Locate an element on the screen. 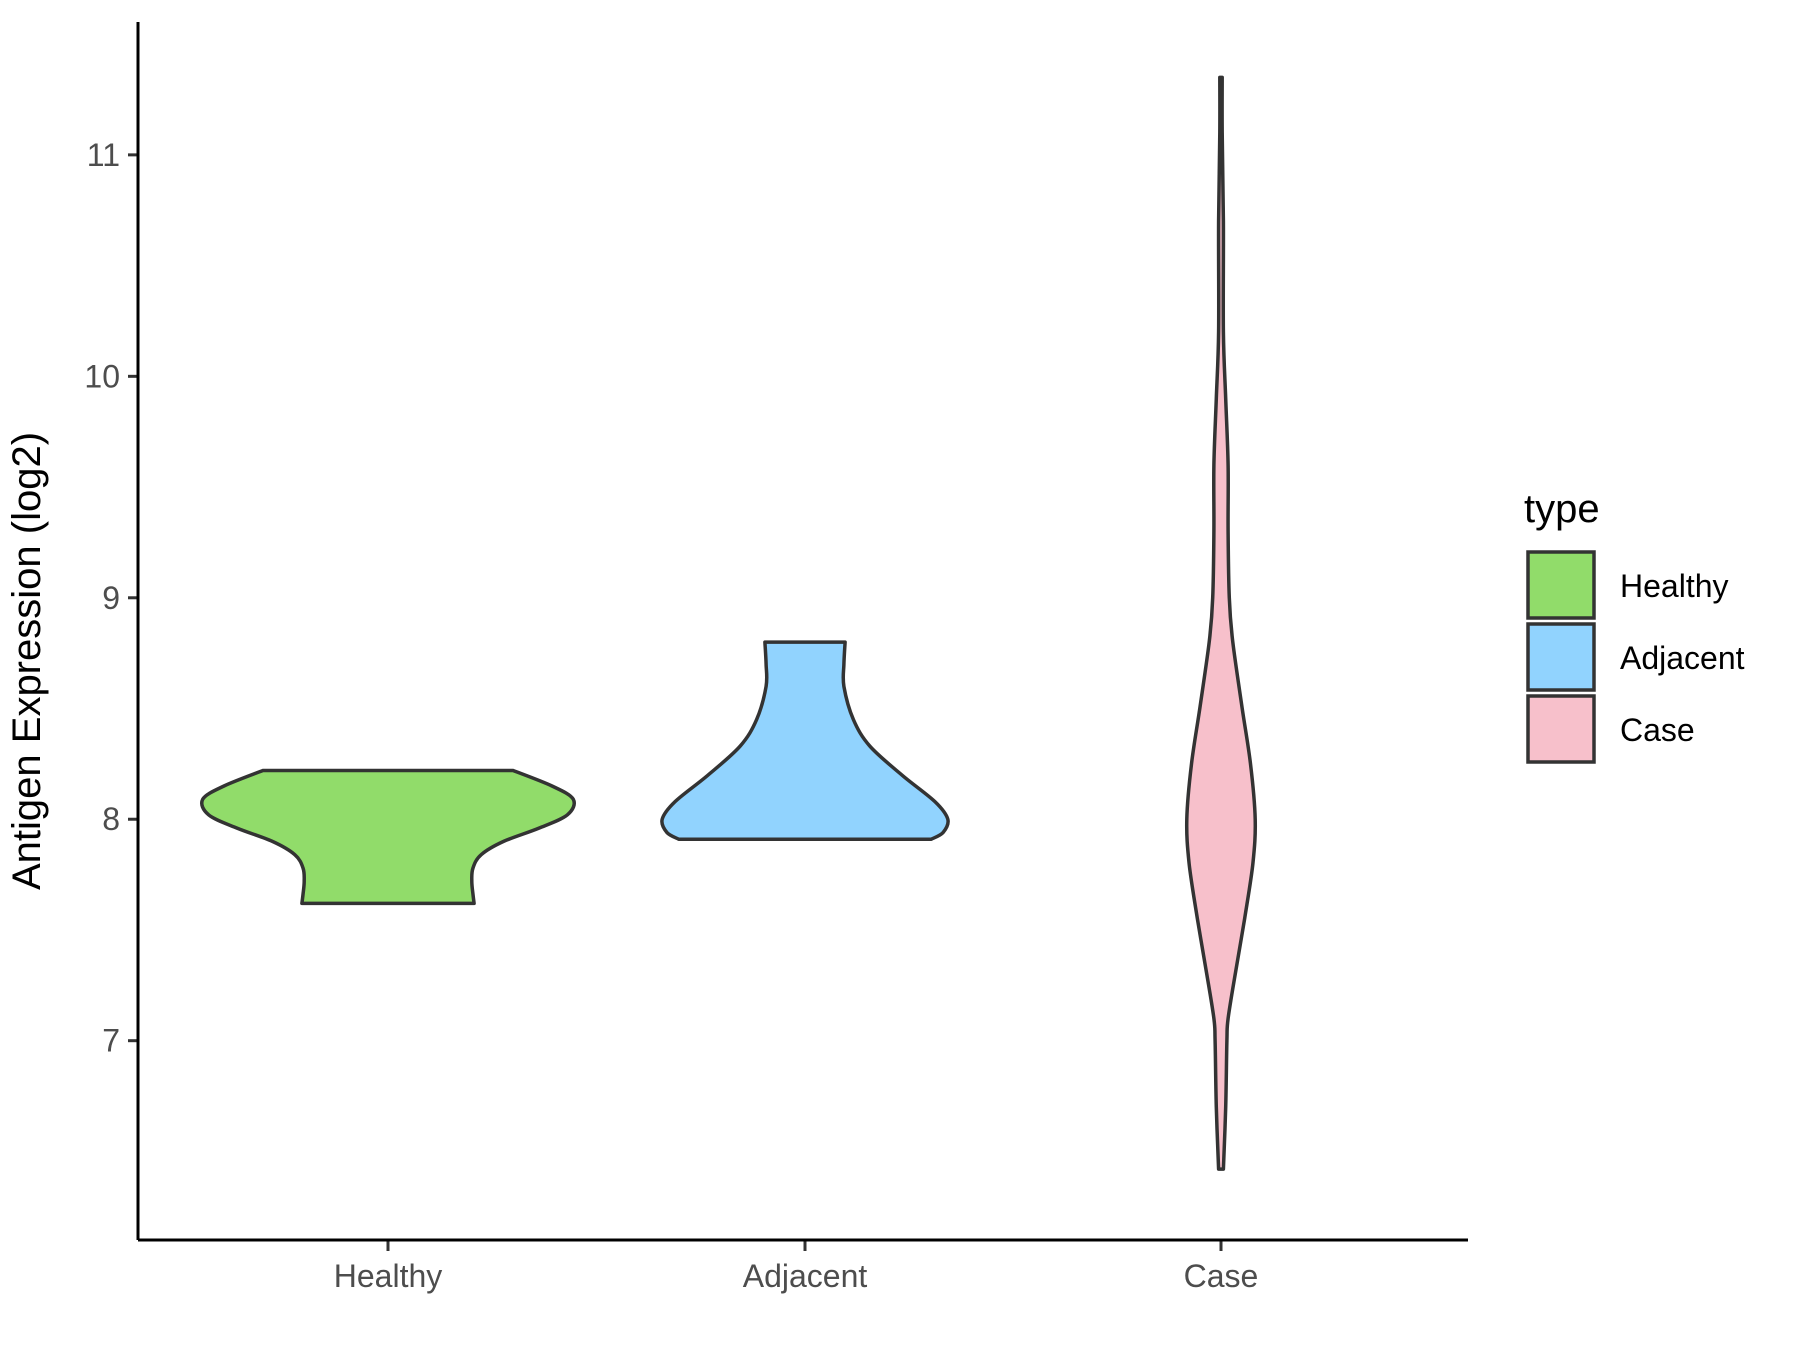  violin-healthy is located at coordinates (388, 837).